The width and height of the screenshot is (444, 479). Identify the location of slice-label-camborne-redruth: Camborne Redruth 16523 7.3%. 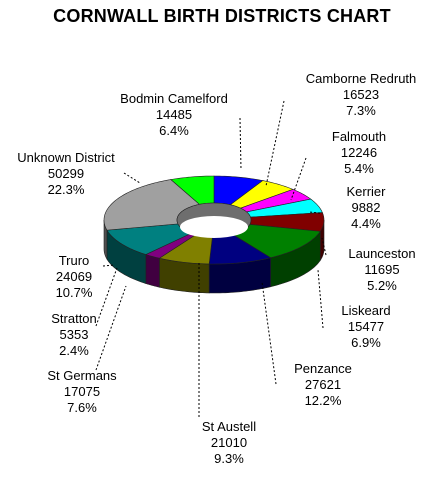
(361, 95).